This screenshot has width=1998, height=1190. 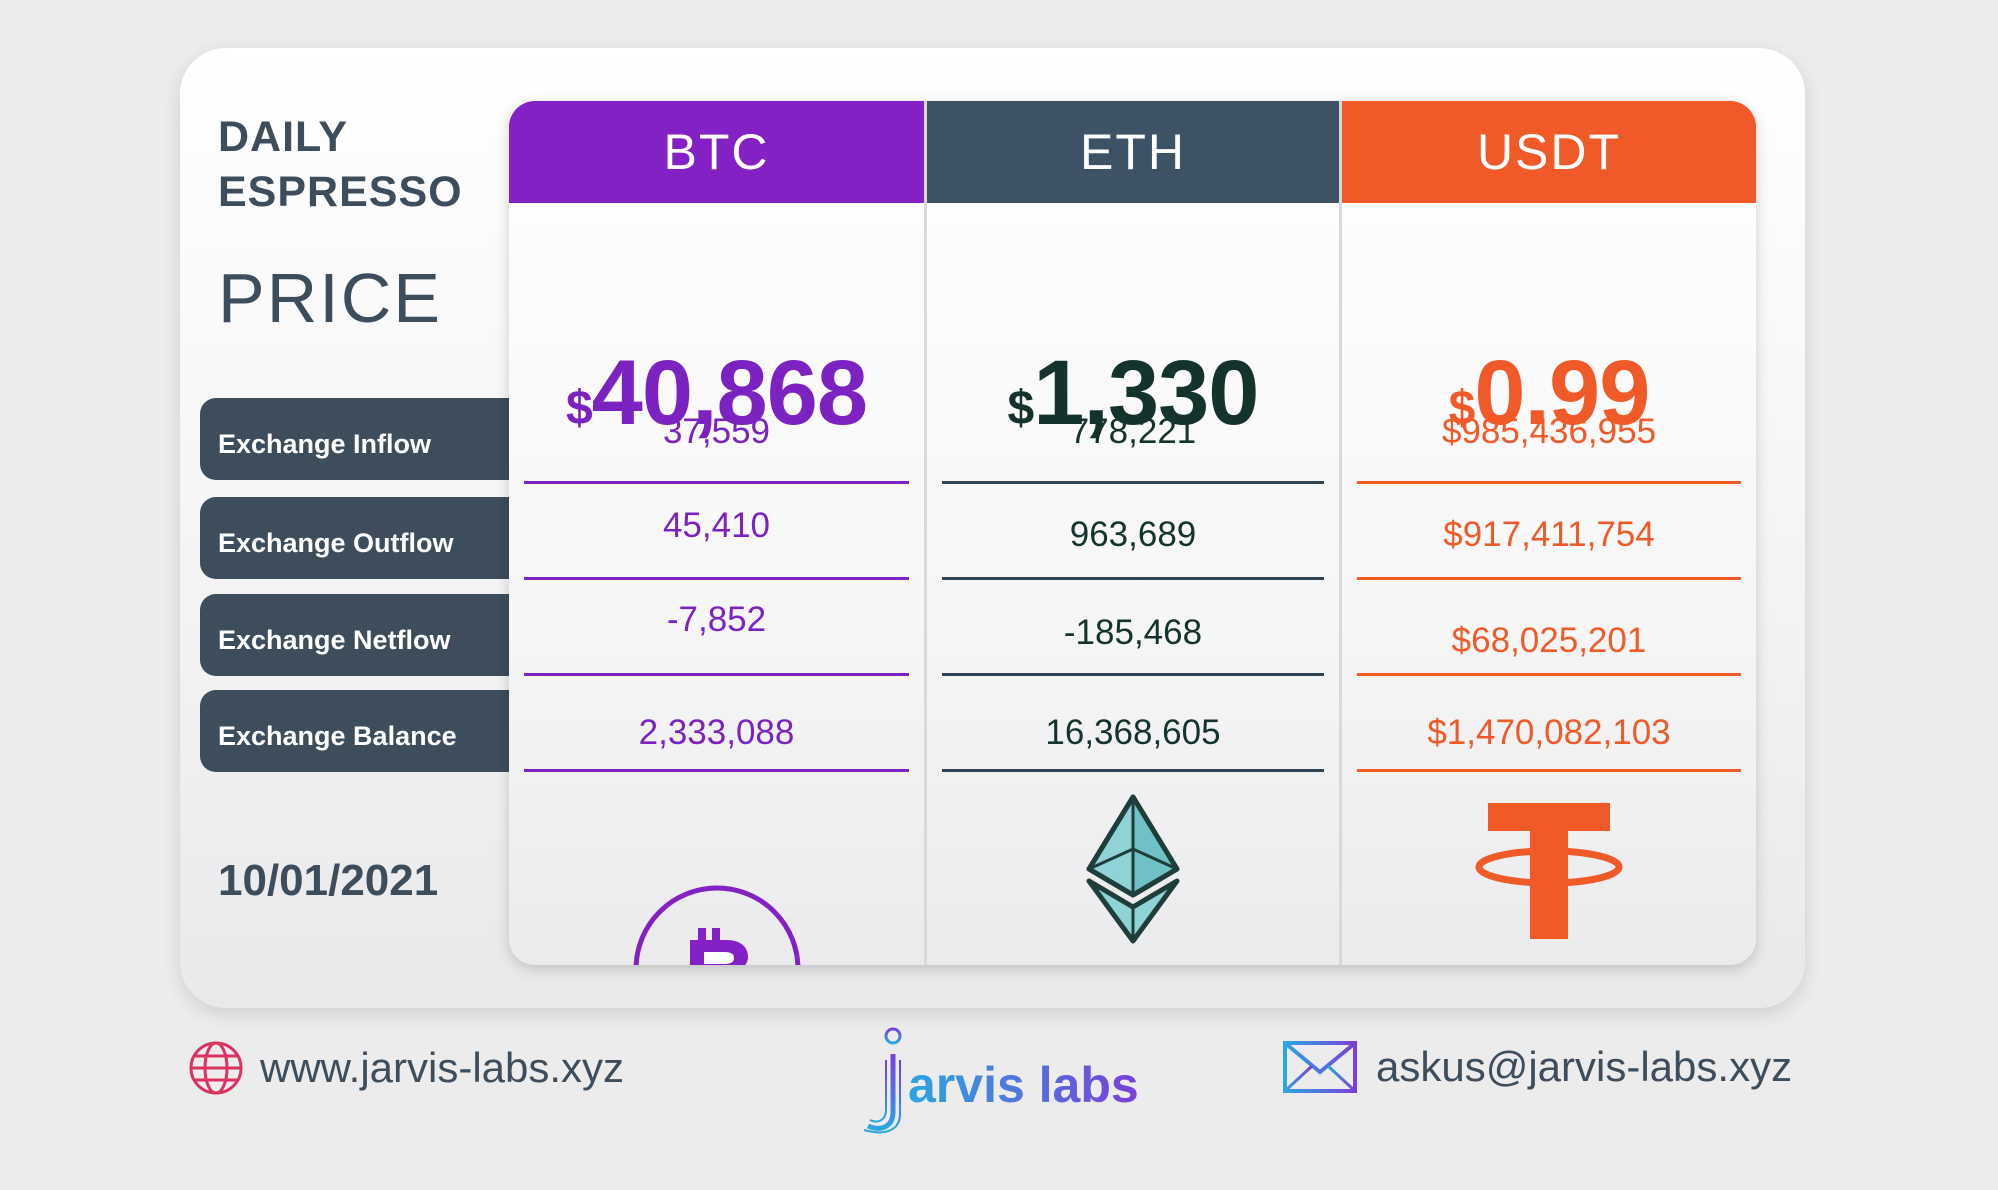 I want to click on column-header-usdt: USDT, so click(x=1549, y=152).